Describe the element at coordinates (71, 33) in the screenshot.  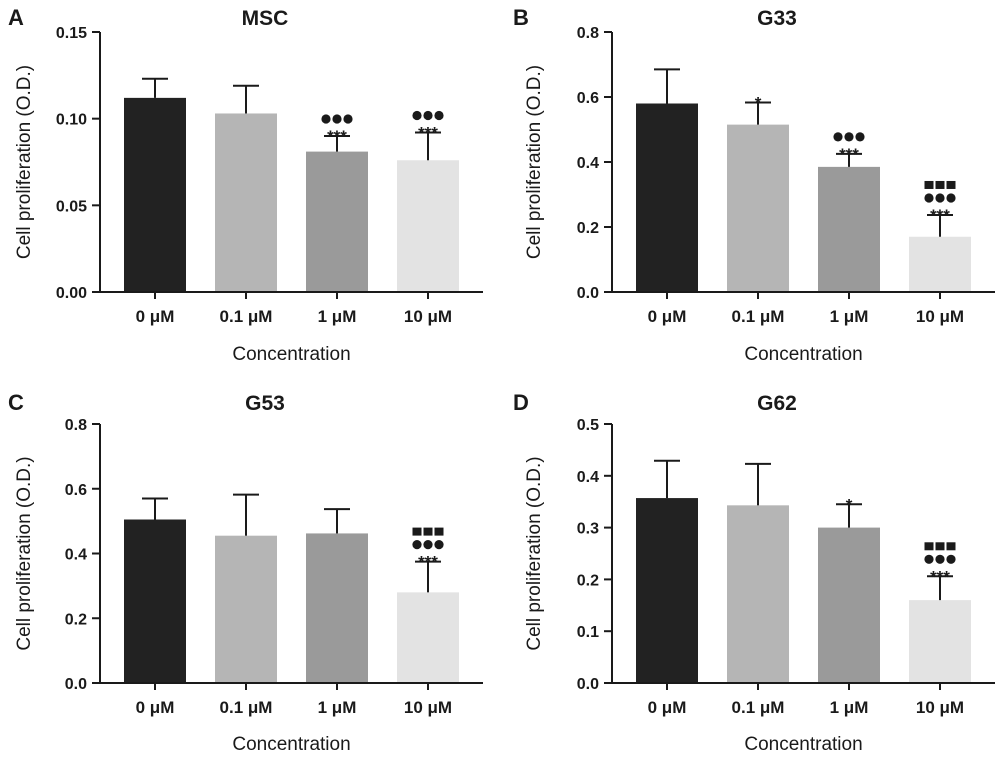
I see `y-tick-label: 0.15` at that location.